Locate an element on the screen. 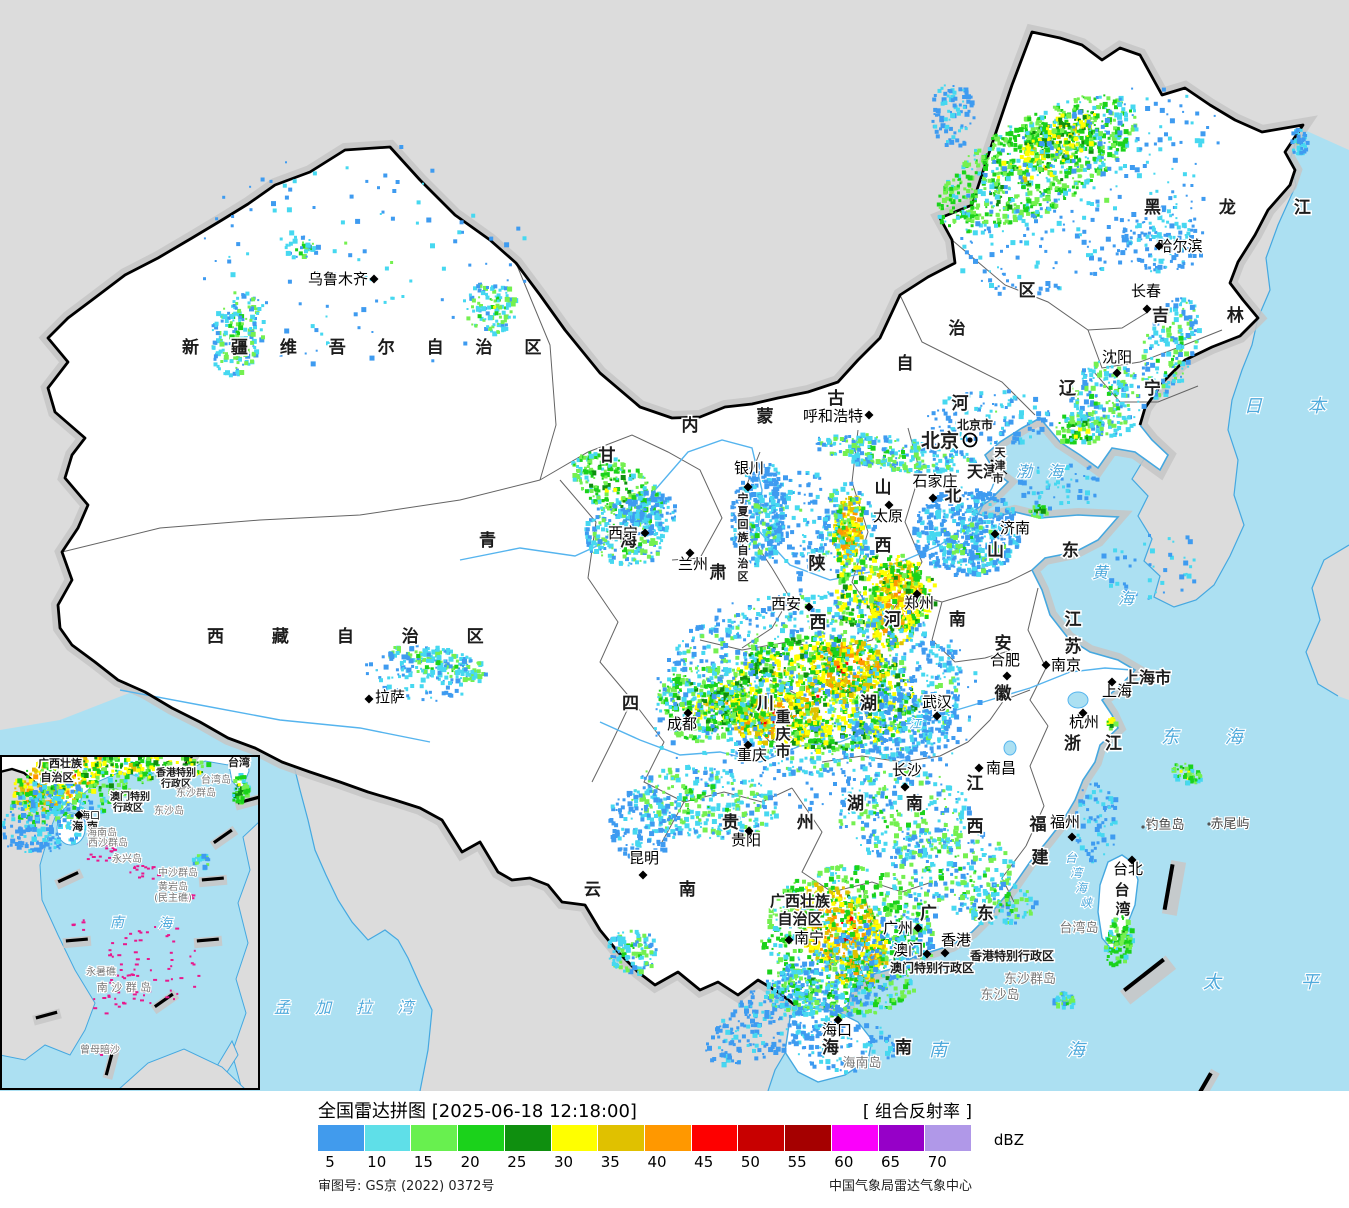 The width and height of the screenshot is (1349, 1208). city-label: 重庆 is located at coordinates (752, 755).